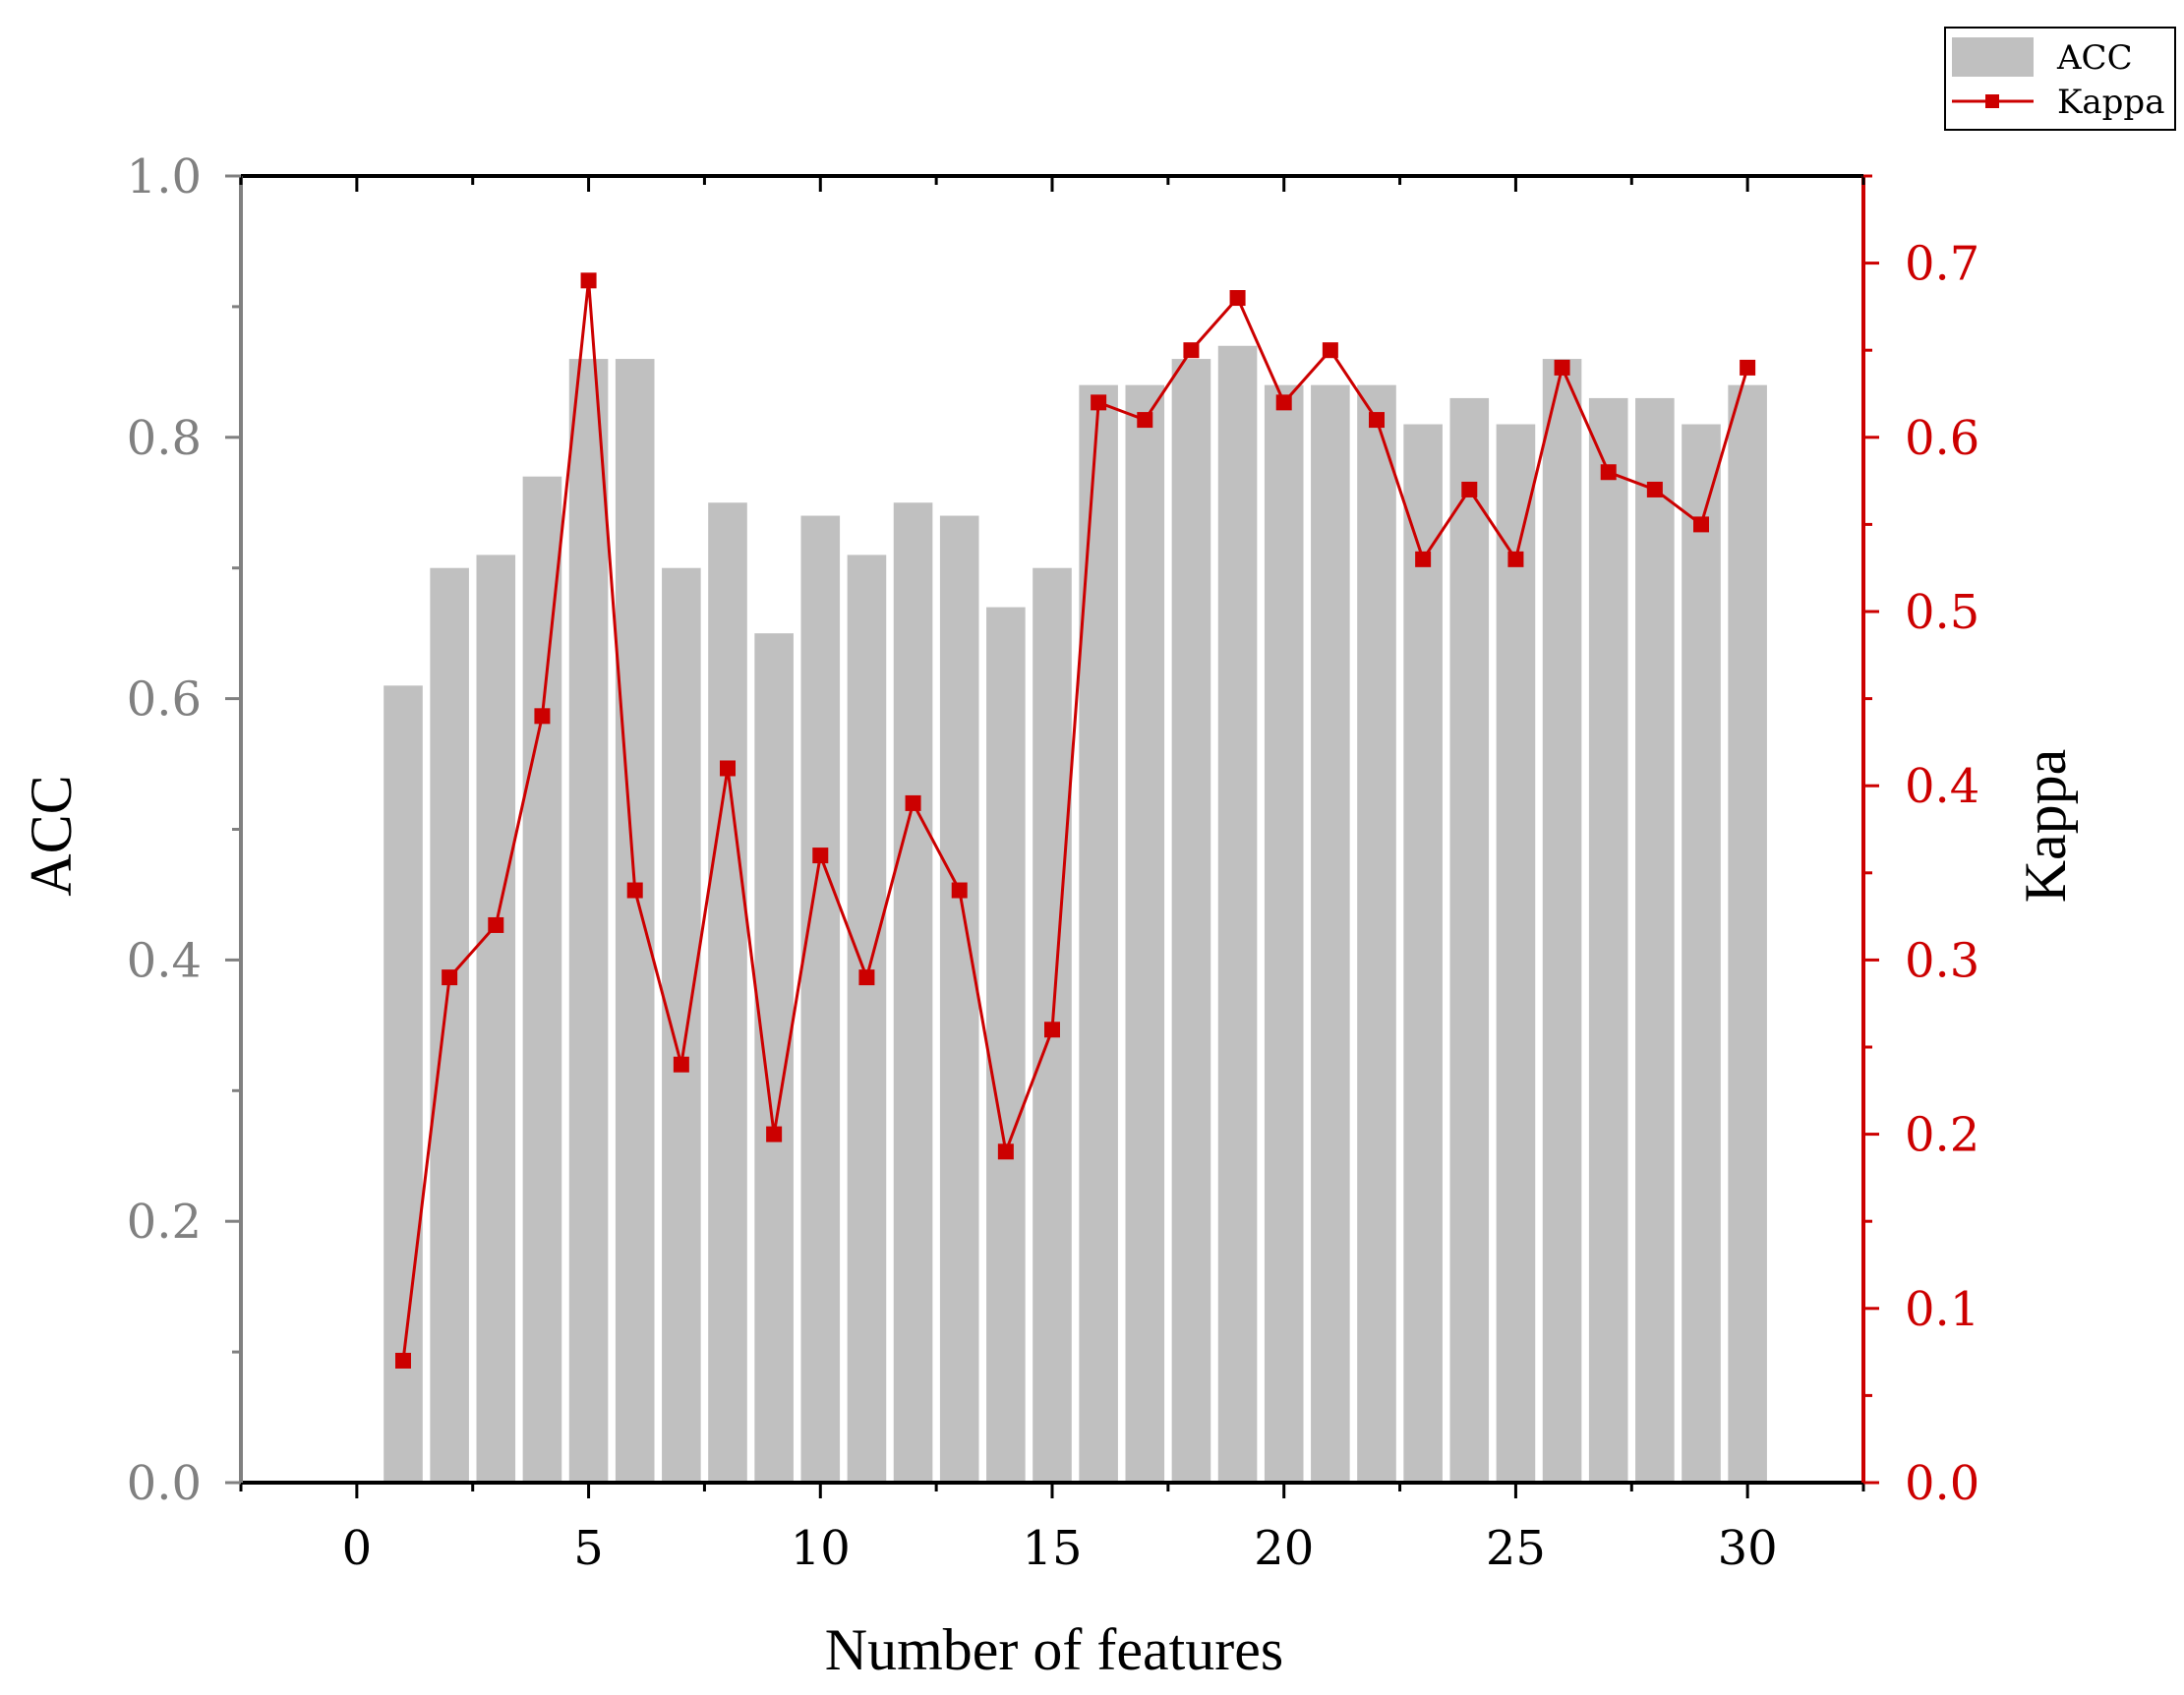 This screenshot has width=2184, height=1695. I want to click on y-tick-label-right: 0.3, so click(1942, 961).